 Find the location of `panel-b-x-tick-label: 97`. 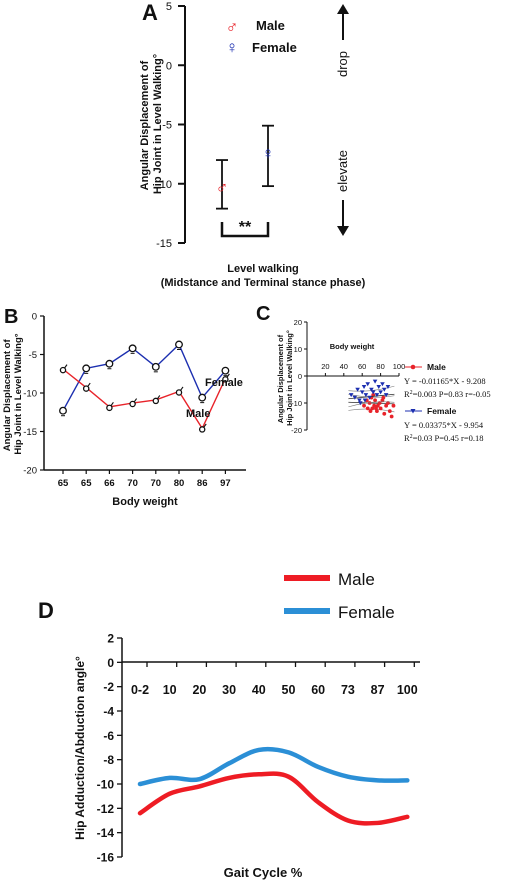

panel-b-x-tick-label: 97 is located at coordinates (225, 483).